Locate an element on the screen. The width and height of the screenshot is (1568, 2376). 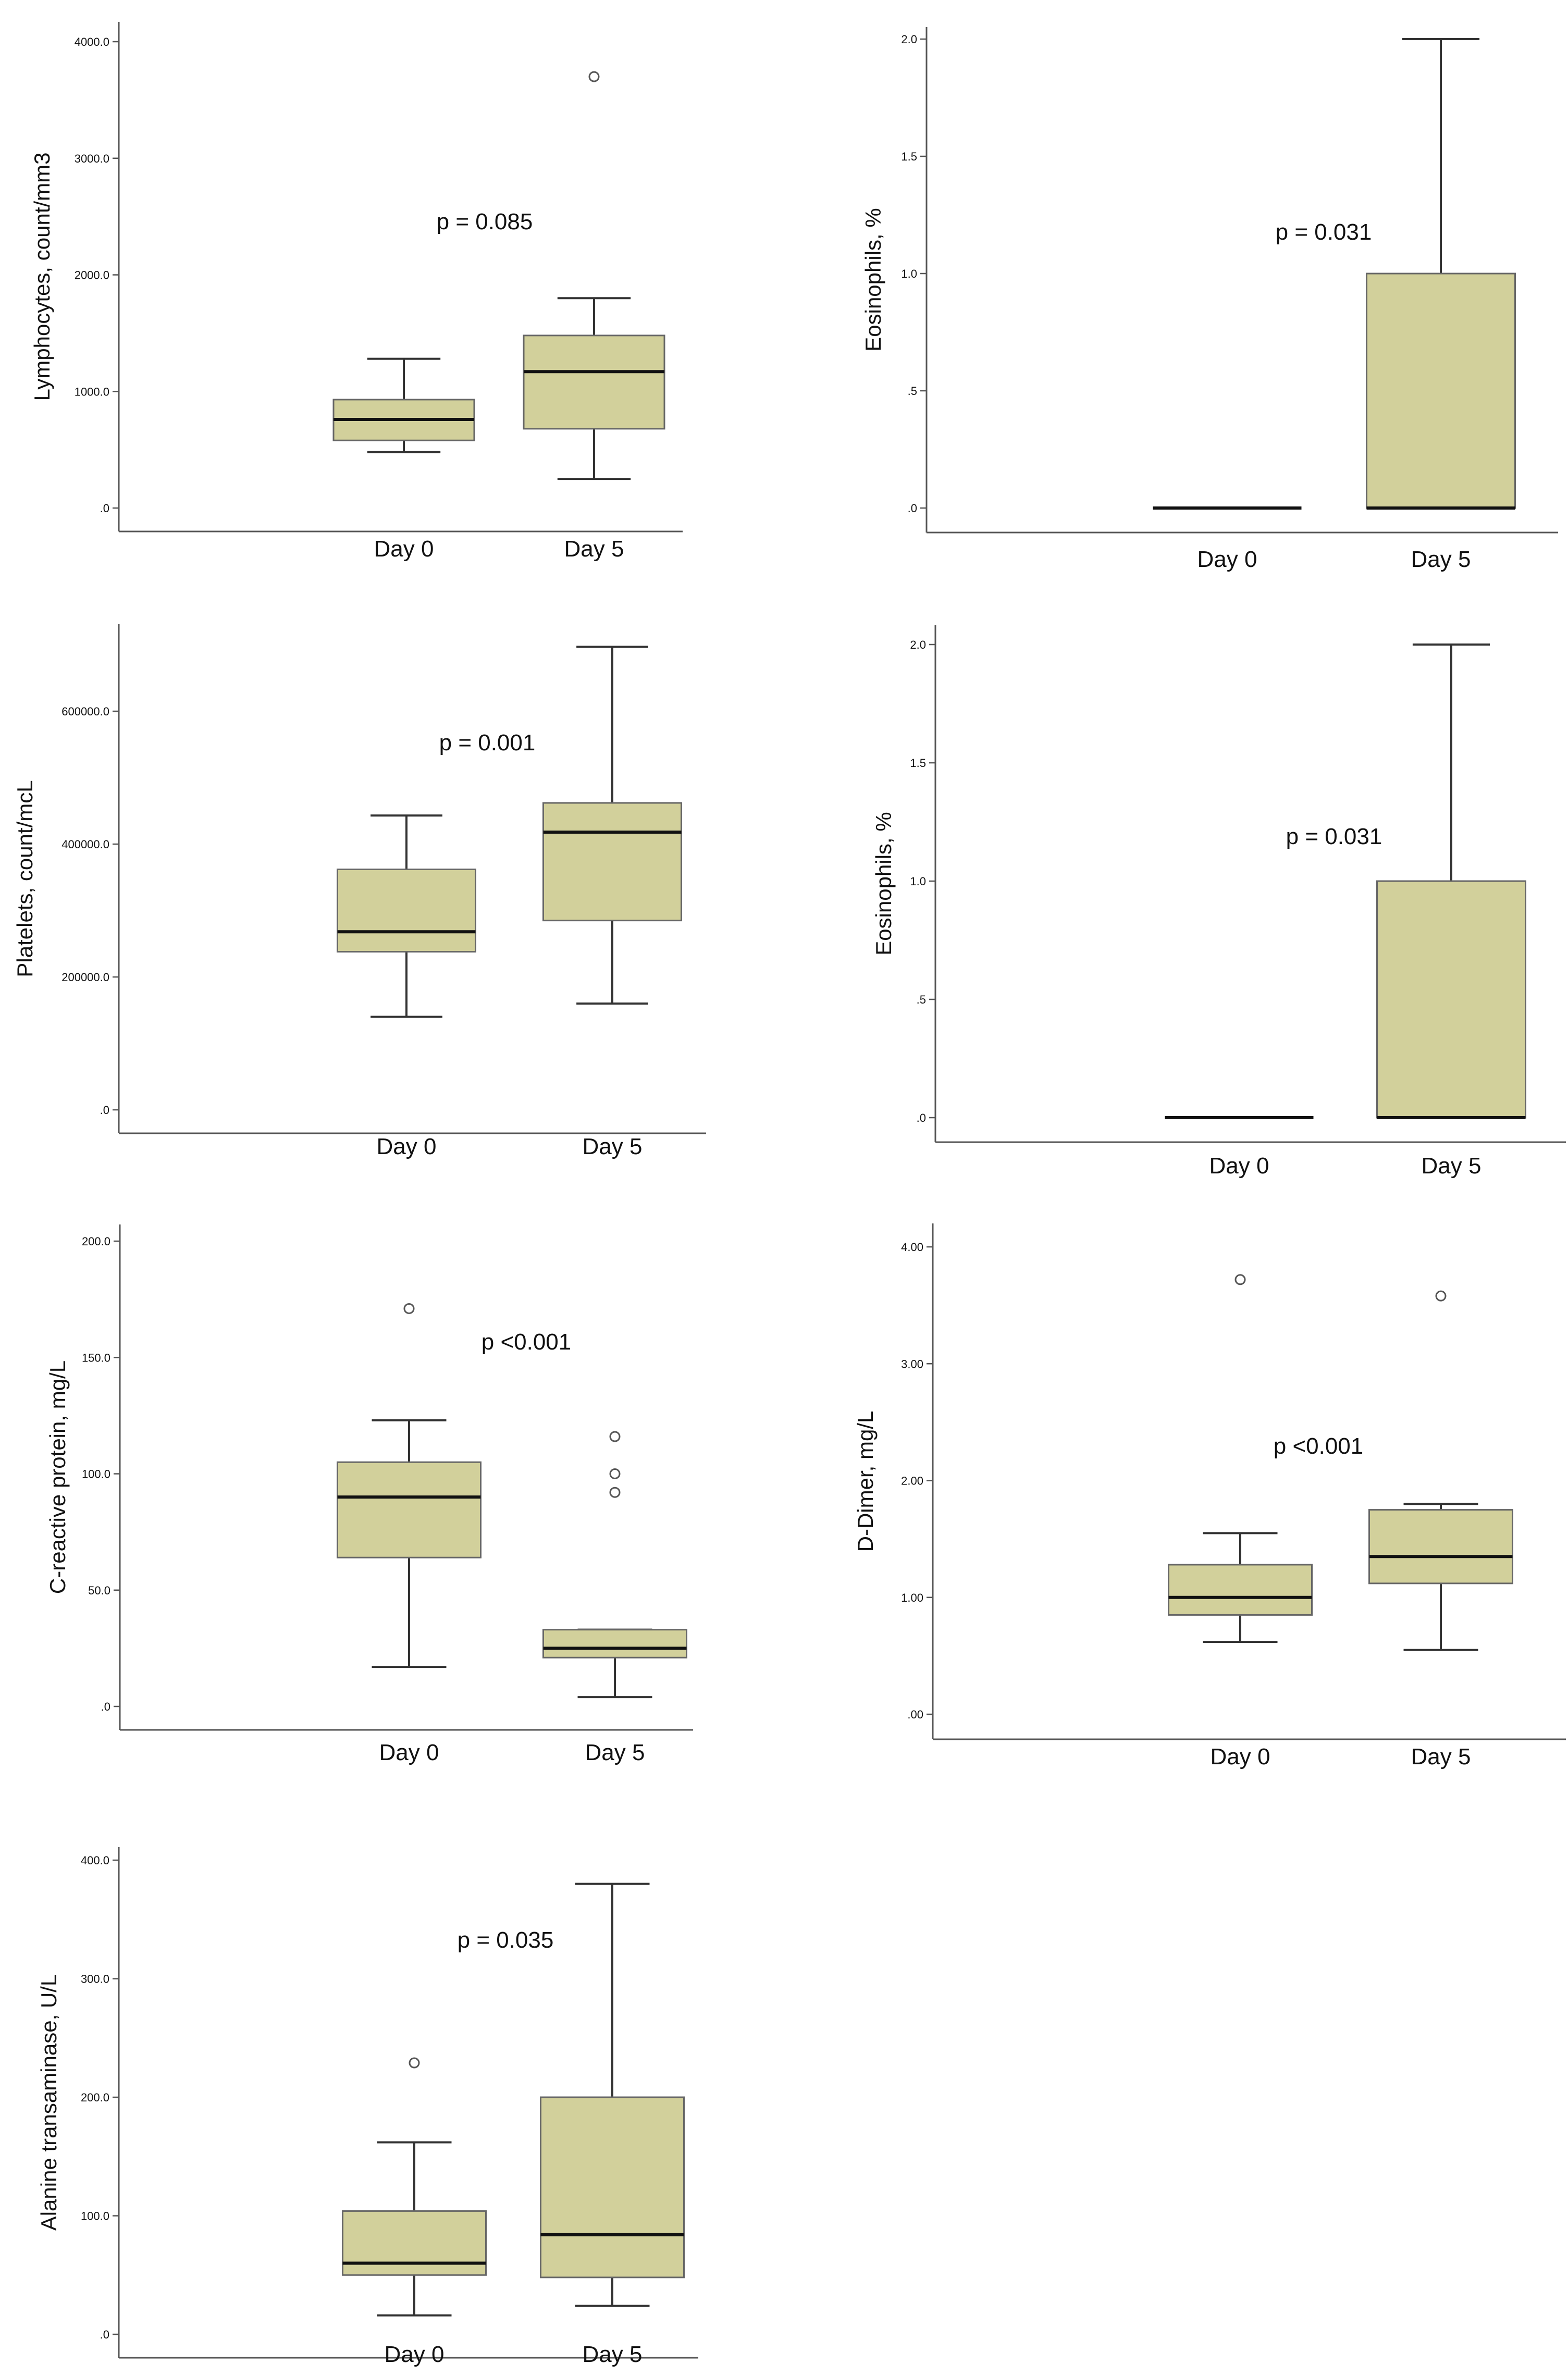
y-tick-label: 3000.0 is located at coordinates (92, 158).